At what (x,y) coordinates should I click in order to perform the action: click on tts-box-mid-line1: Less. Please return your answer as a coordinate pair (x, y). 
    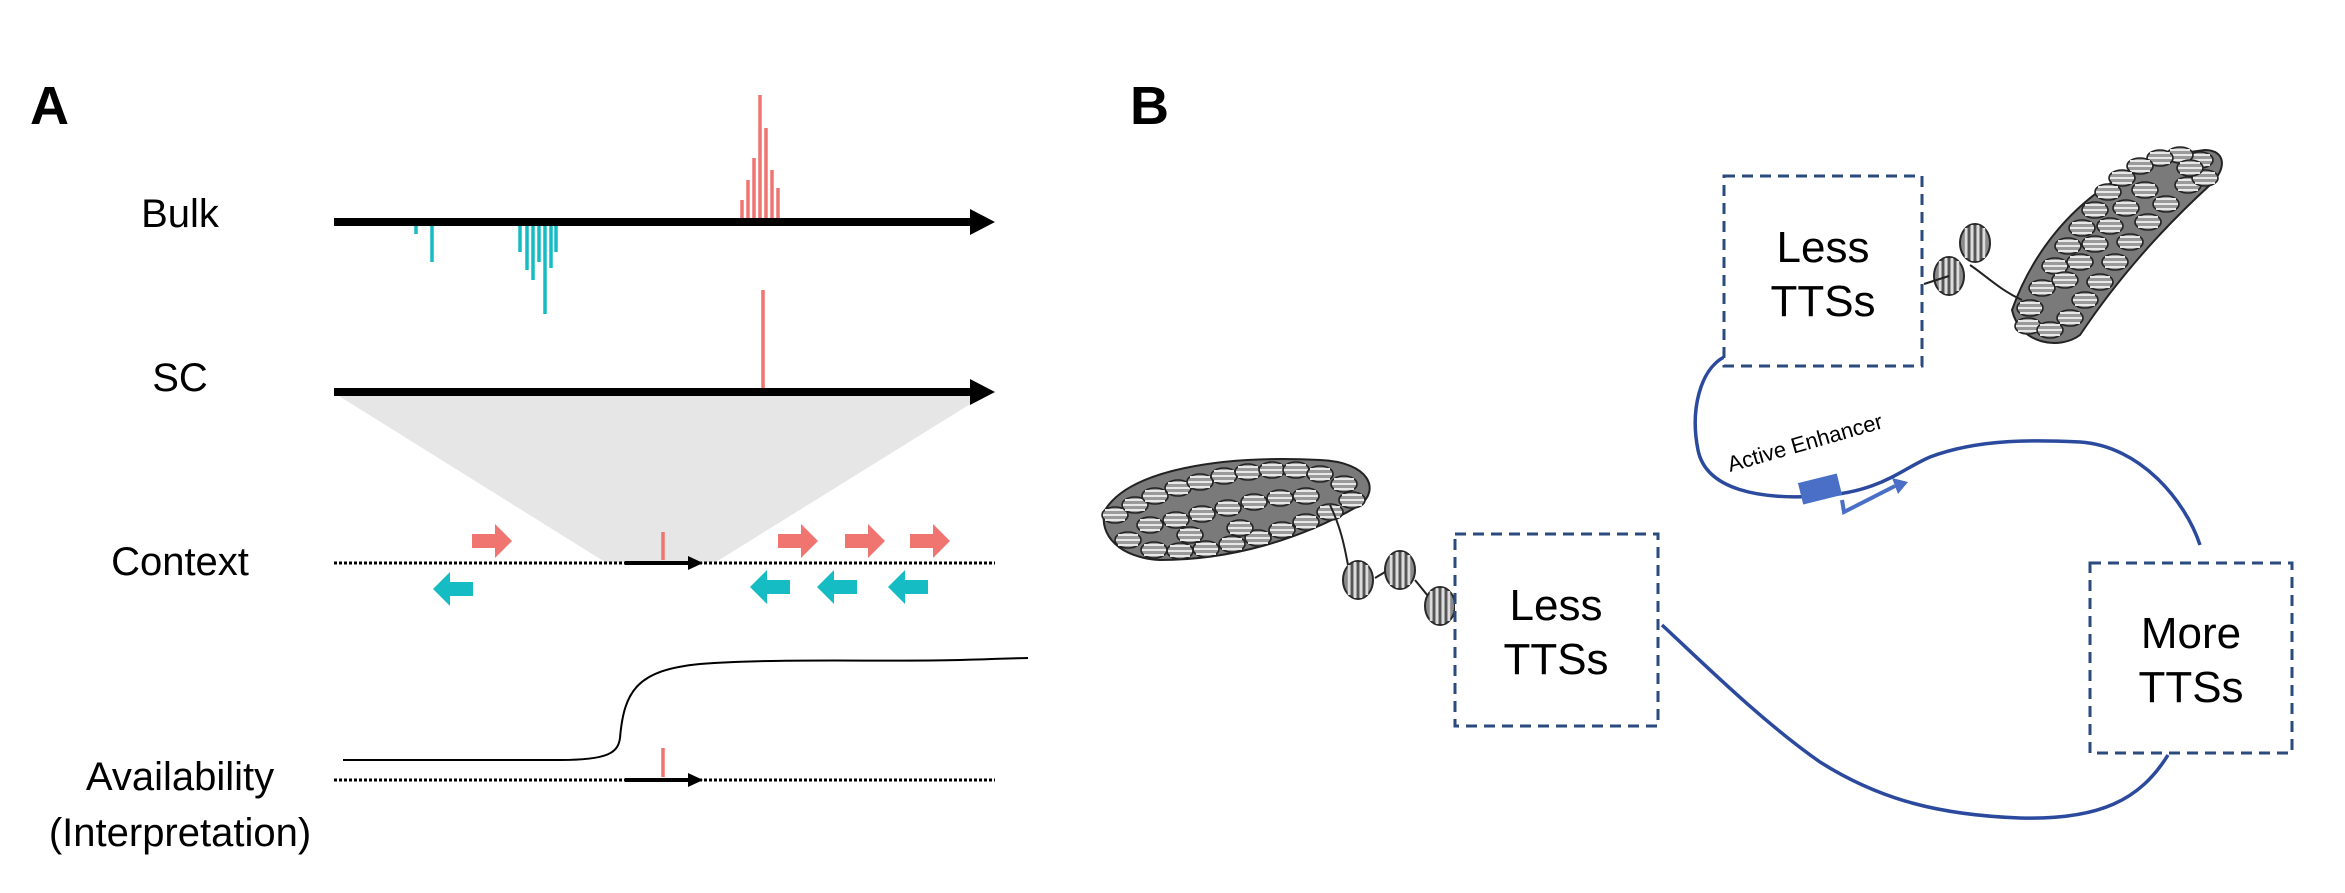
    Looking at the image, I should click on (1556, 605).